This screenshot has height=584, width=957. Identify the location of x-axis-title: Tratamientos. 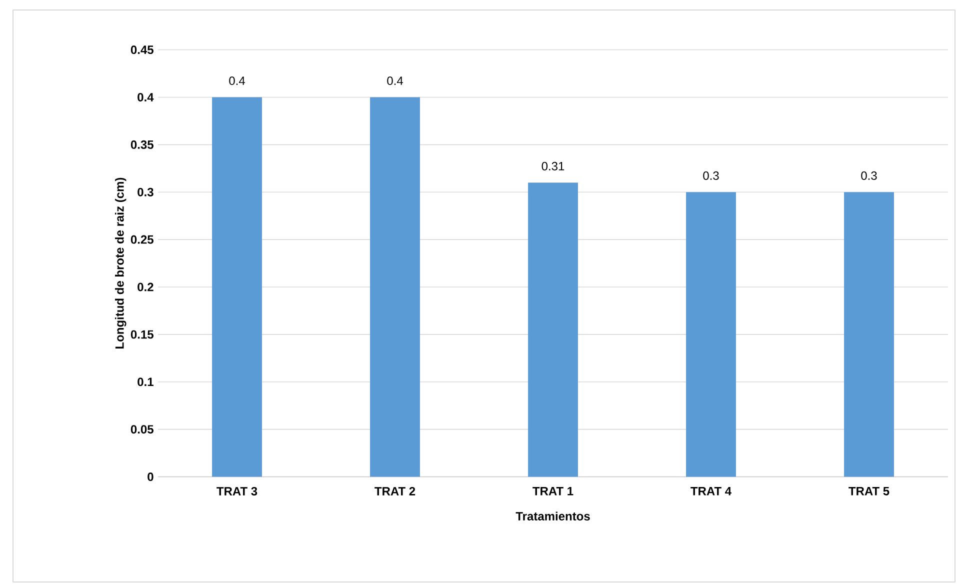
(553, 516).